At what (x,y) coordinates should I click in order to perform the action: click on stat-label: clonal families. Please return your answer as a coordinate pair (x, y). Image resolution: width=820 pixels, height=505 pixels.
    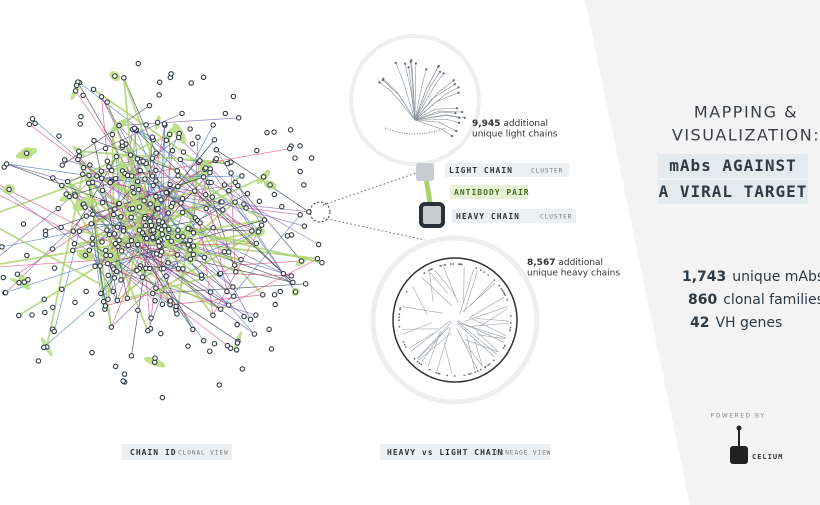
    Looking at the image, I should click on (771, 300).